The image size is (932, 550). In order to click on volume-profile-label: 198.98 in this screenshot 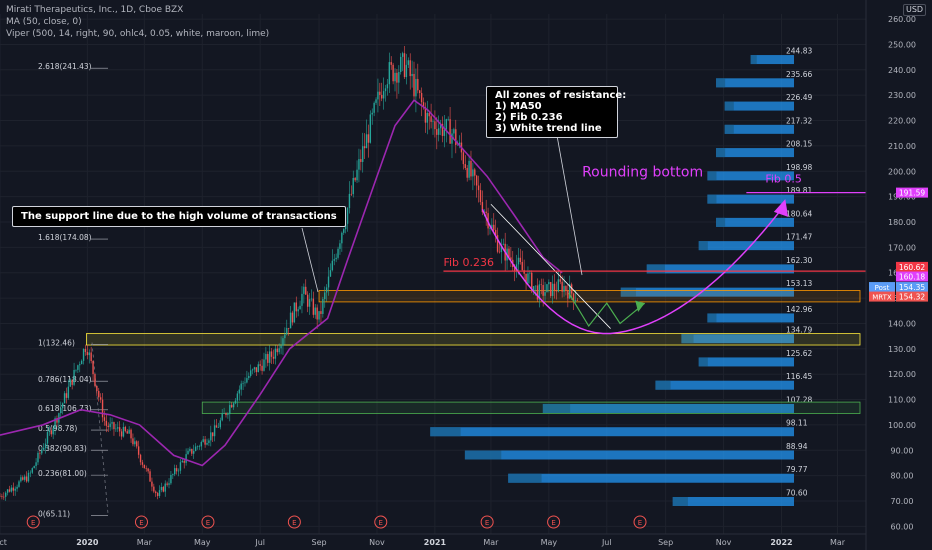, I will do `click(799, 167)`.